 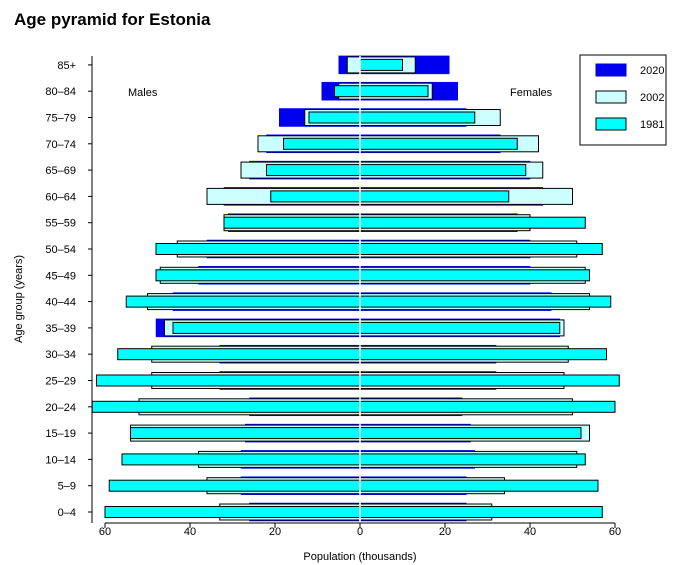 I want to click on bar-1981-male-45–49, so click(x=258, y=275).